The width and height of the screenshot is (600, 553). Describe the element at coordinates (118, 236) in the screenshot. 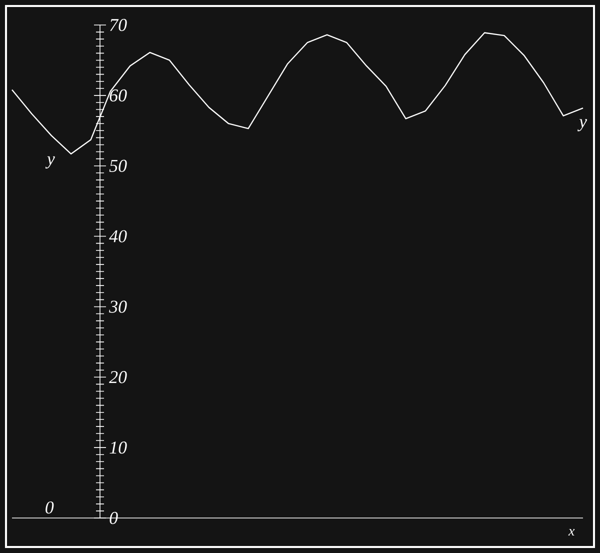

I see `y-tick-label: 40` at that location.